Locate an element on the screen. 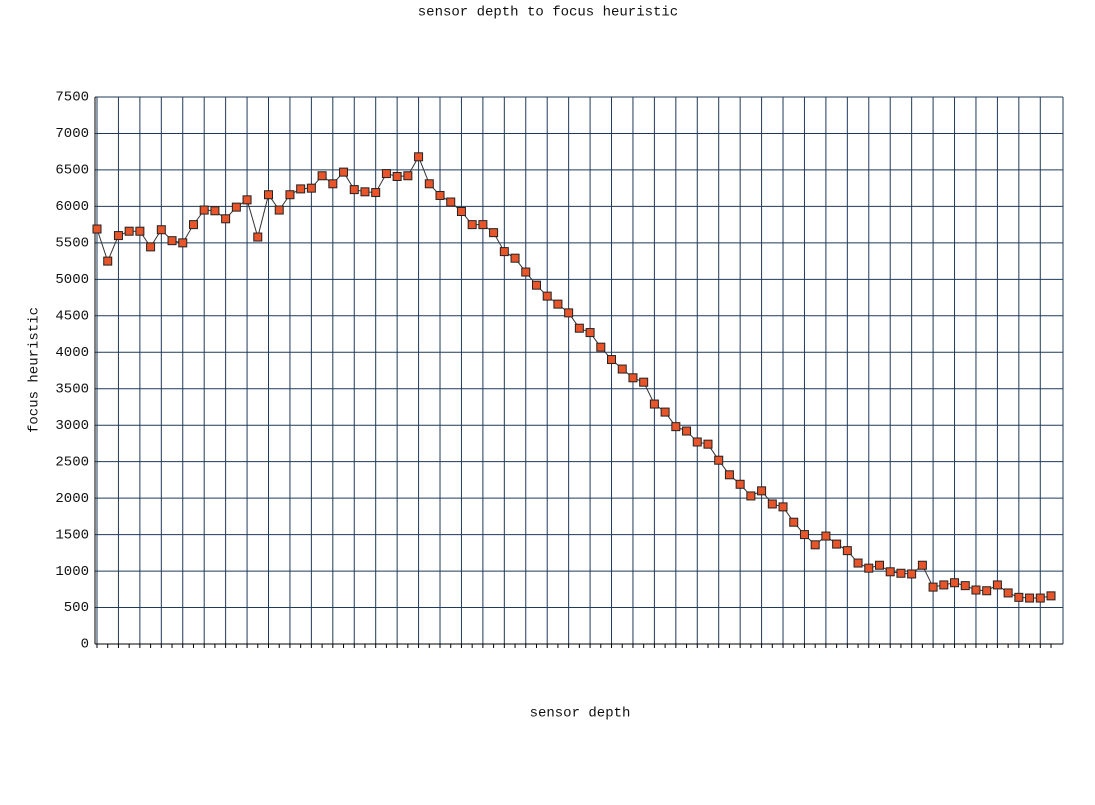 Image resolution: width=1095 pixels, height=805 pixels. x-axis-label: sensor depth is located at coordinates (580, 714).